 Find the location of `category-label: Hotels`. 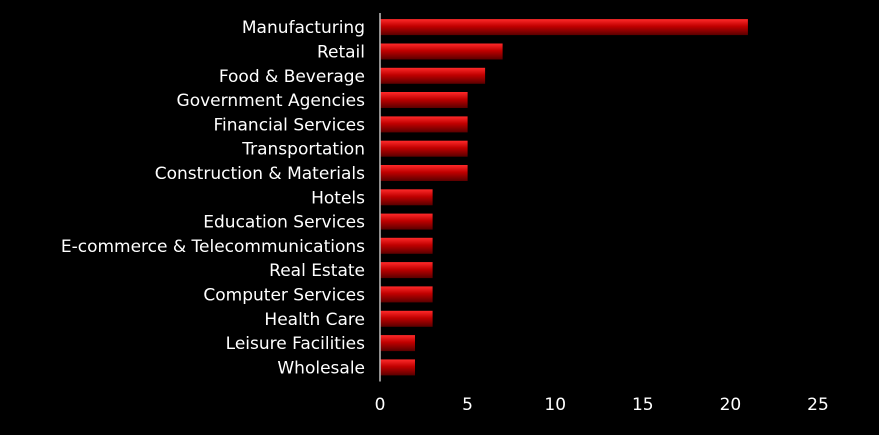

category-label: Hotels is located at coordinates (338, 198).